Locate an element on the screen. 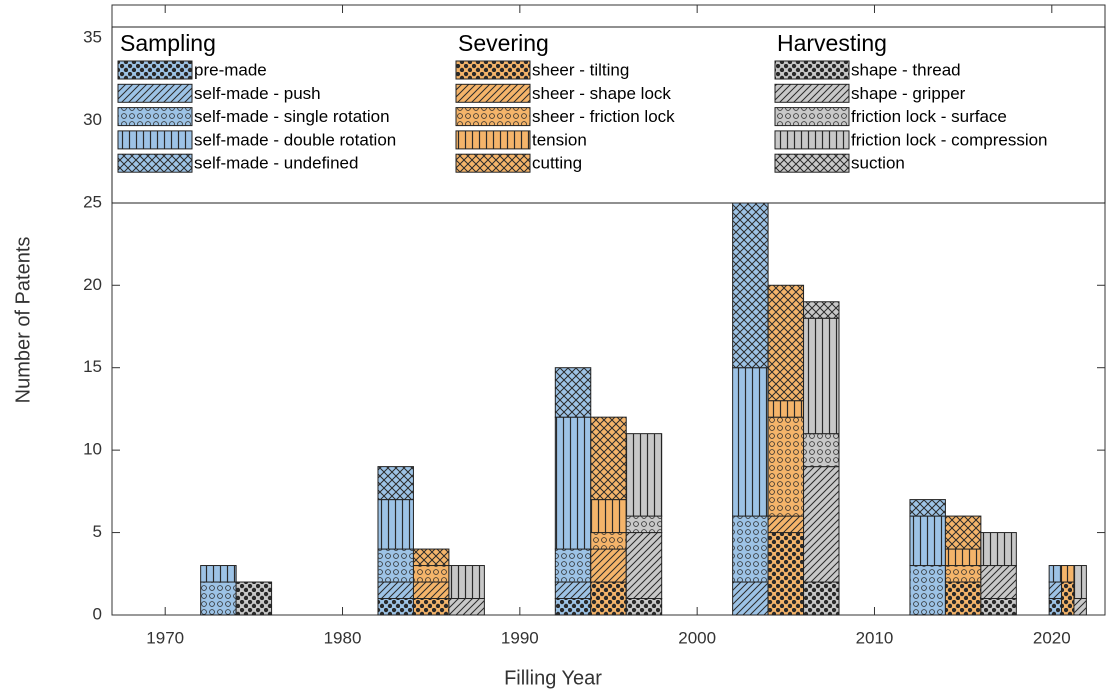 This screenshot has height=691, width=1110. legend-label: sheer - tilting is located at coordinates (580, 69).